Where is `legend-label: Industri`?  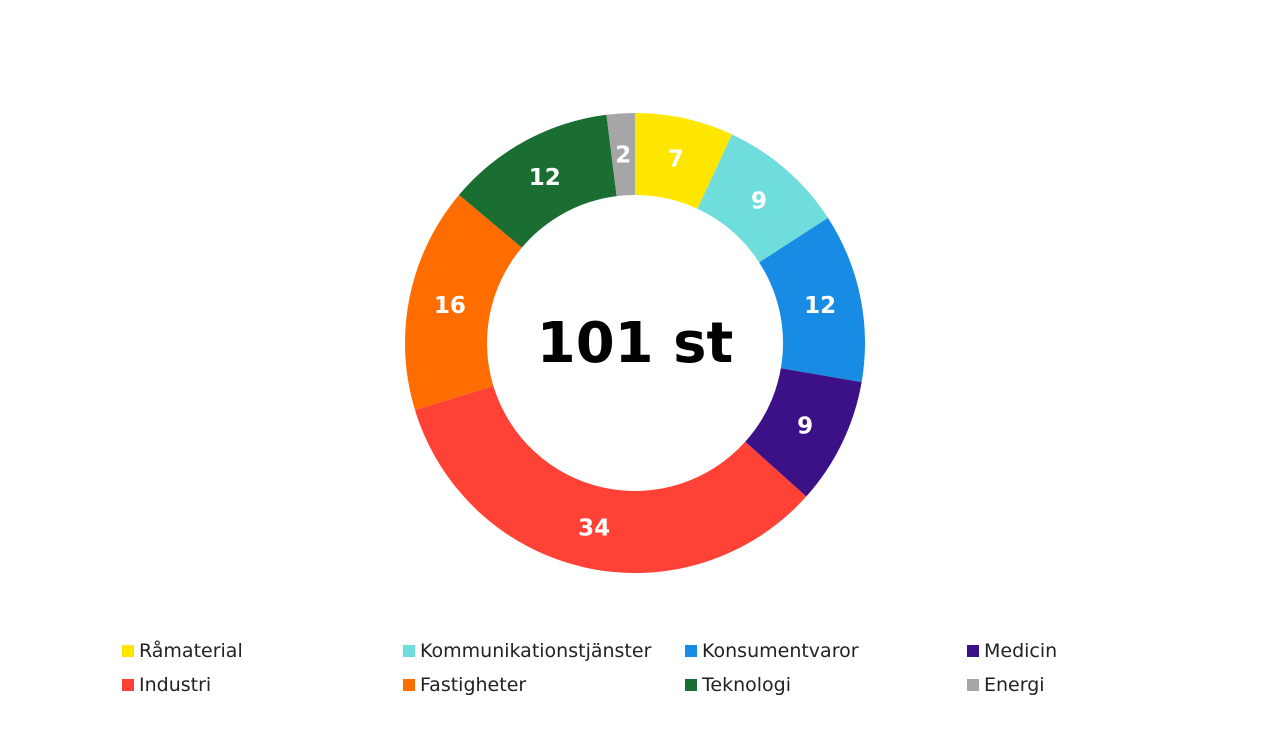
legend-label: Industri is located at coordinates (175, 685).